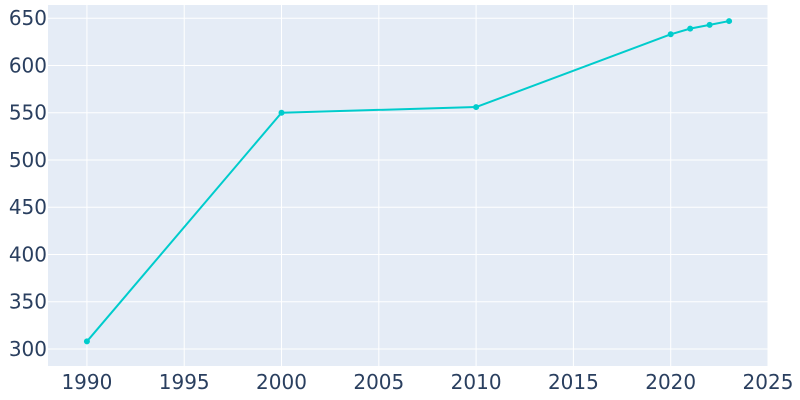  I want to click on y-axis-ticks: 300 350 400 450 500 550 600 650, so click(28, 183).